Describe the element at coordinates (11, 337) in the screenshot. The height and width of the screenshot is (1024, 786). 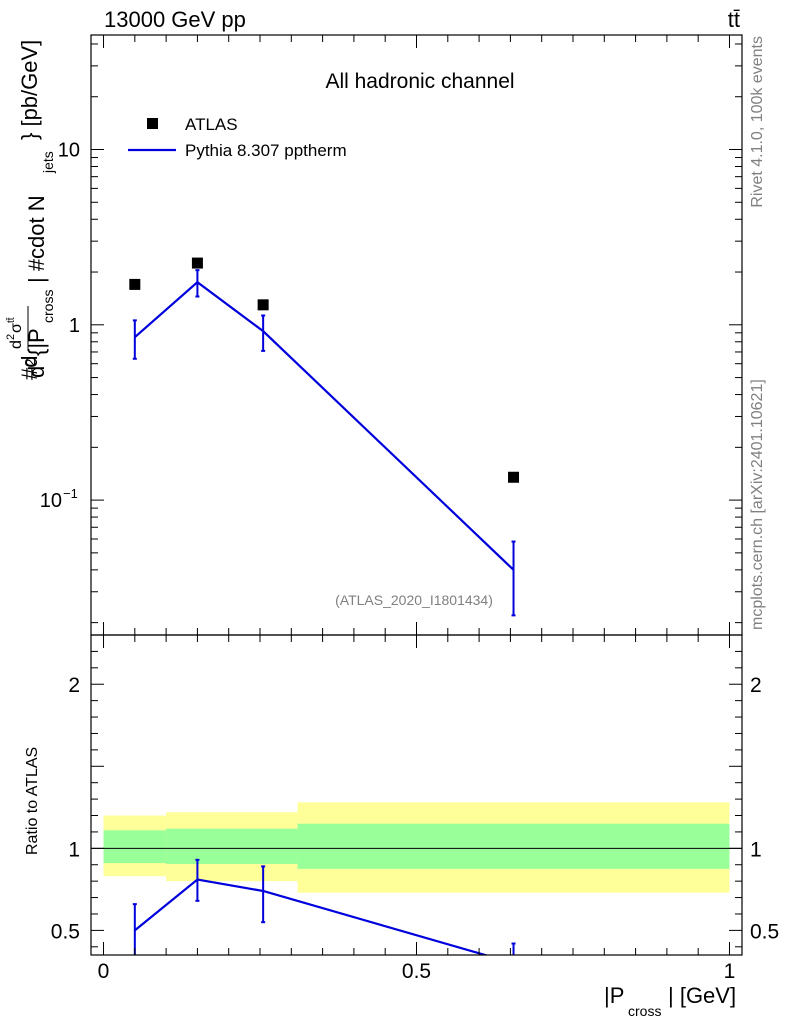
I see `main-y-axis-label-num-exp: 2` at that location.